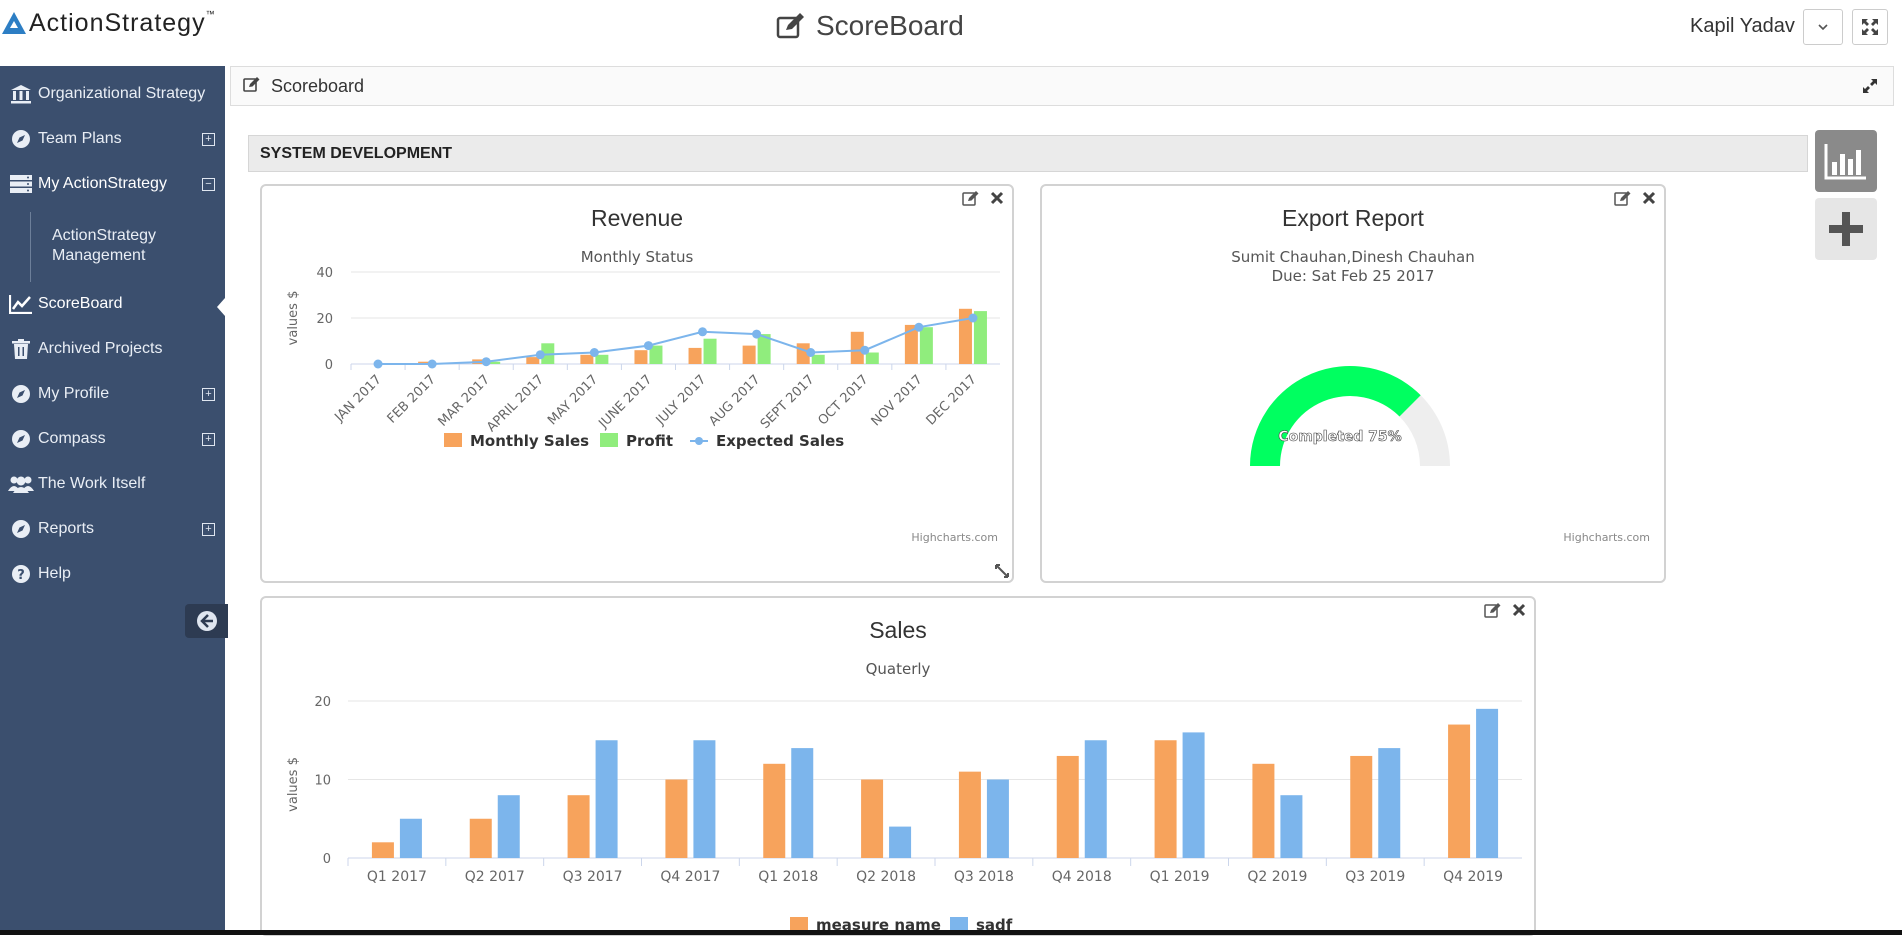 The height and width of the screenshot is (936, 1902). Describe the element at coordinates (734, 400) in the screenshot. I see `x-tick-label: AUG 2017` at that location.